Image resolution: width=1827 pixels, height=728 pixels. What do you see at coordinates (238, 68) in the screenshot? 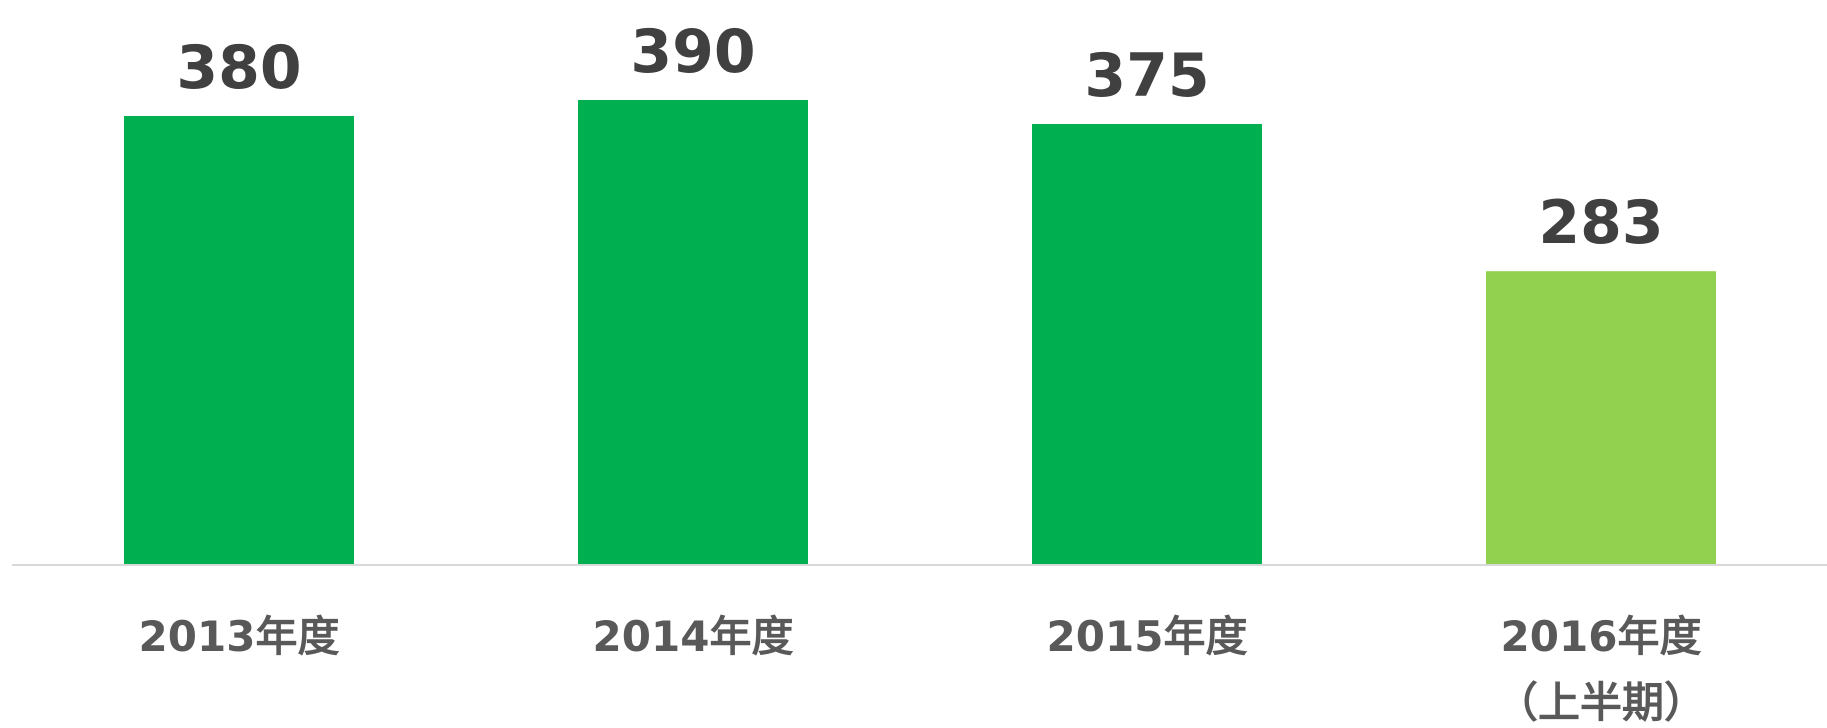
I see `value-label: 380` at bounding box center [238, 68].